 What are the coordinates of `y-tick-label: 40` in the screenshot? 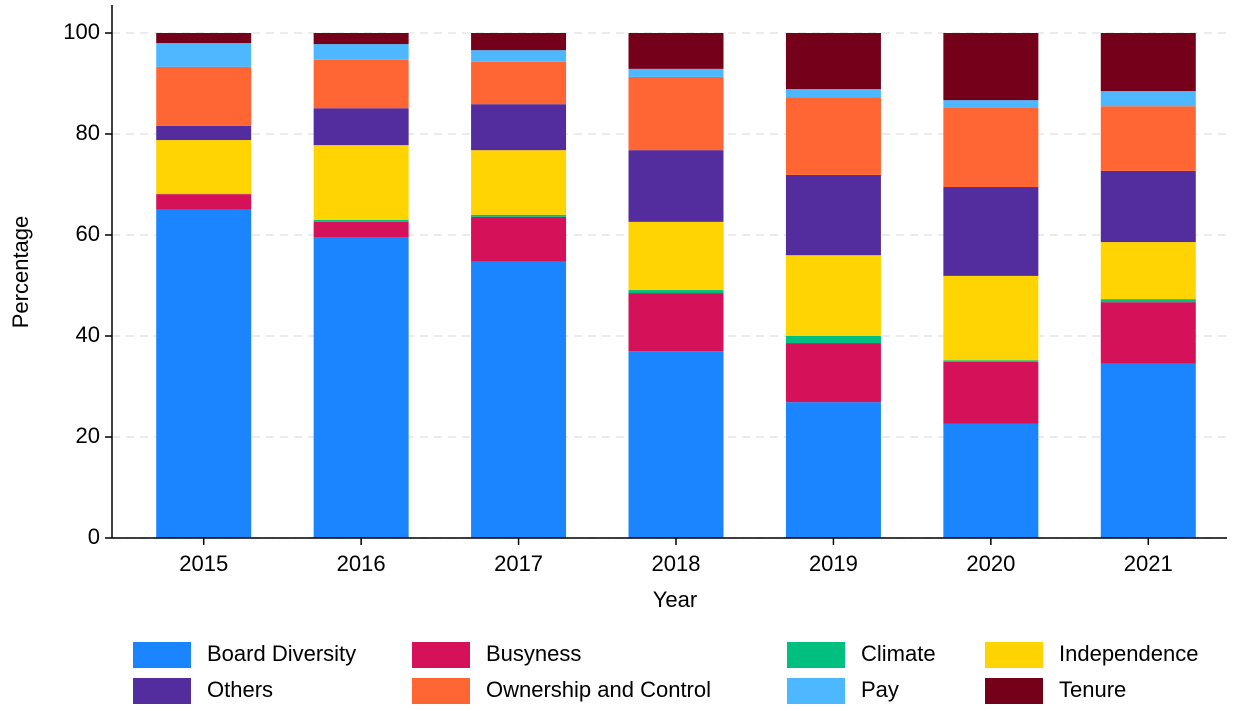 It's located at (88, 334).